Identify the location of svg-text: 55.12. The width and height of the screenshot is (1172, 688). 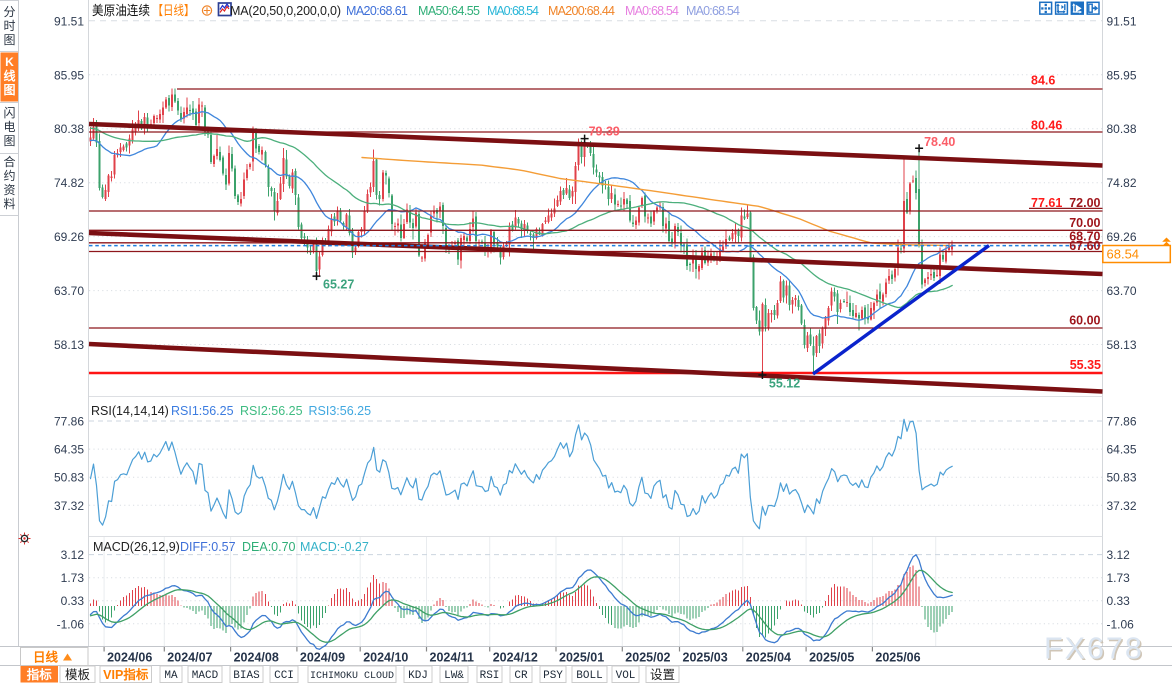
(784, 384).